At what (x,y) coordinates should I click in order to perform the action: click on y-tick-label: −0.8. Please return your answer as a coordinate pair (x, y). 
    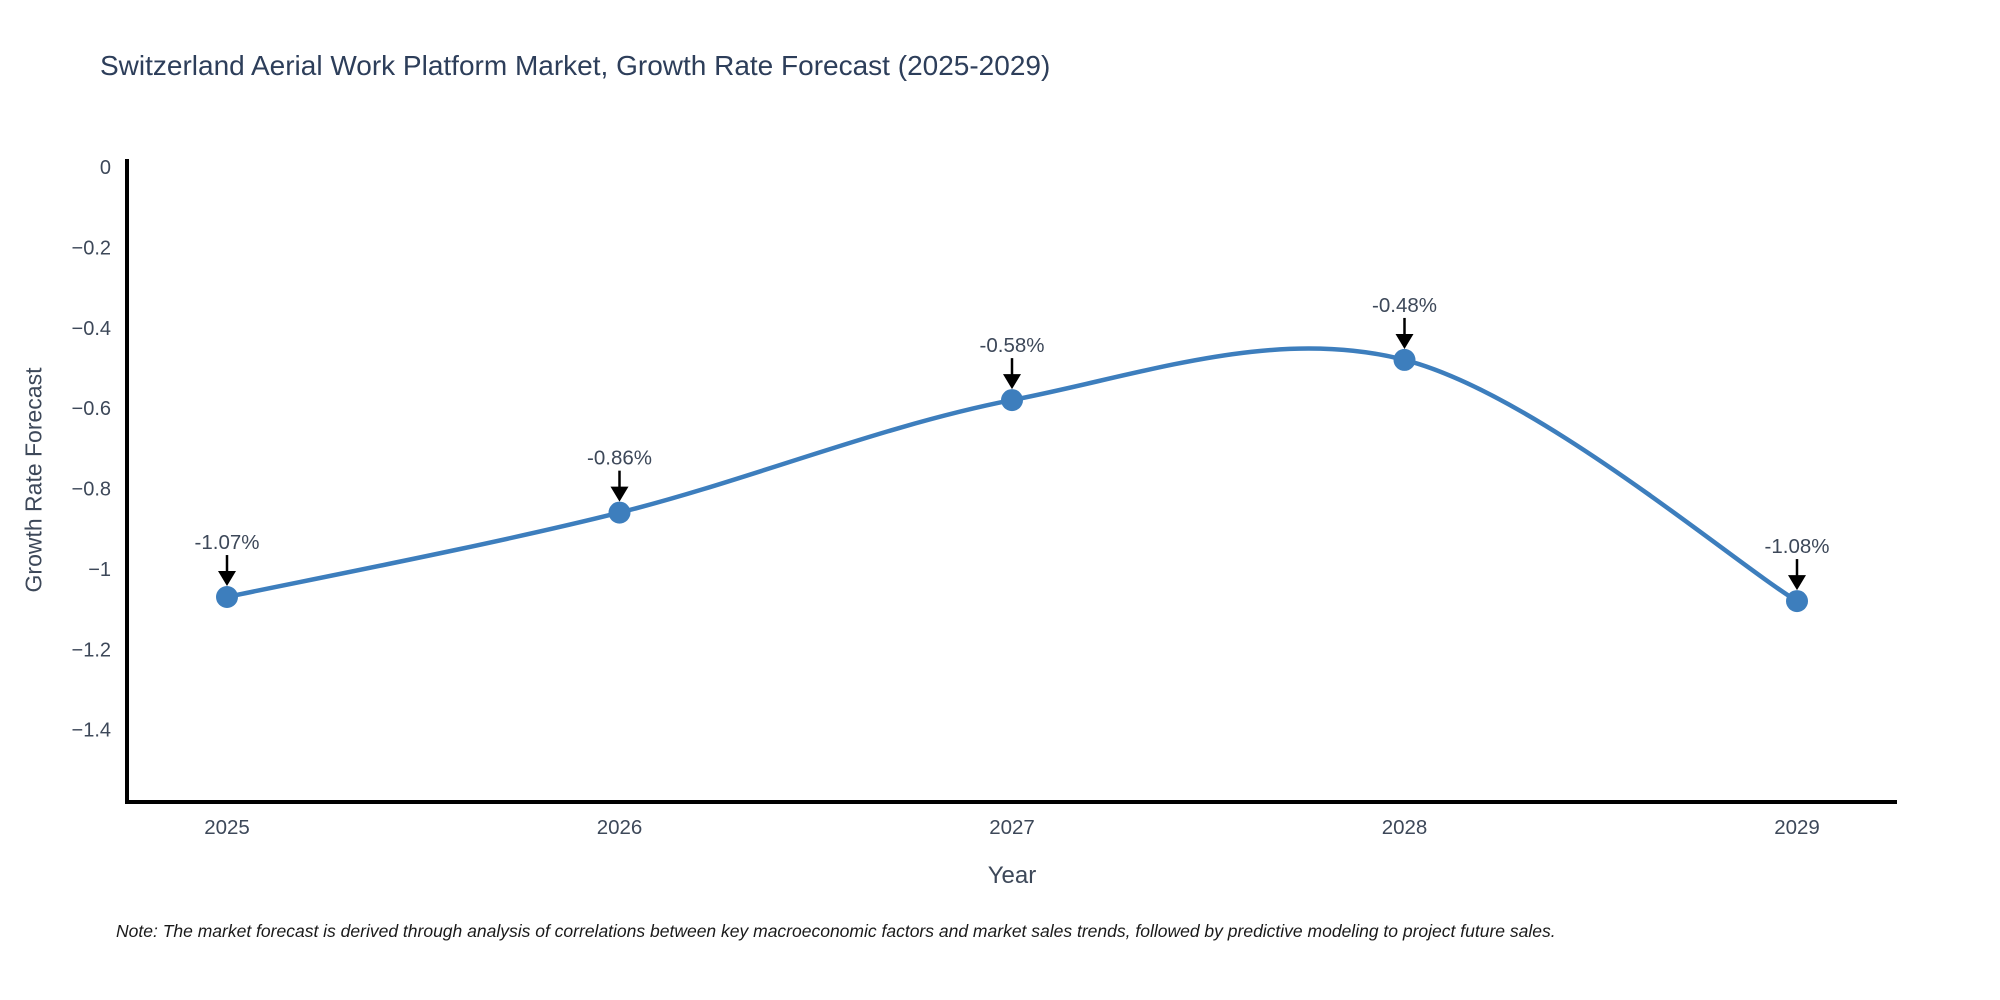
    Looking at the image, I should click on (91, 490).